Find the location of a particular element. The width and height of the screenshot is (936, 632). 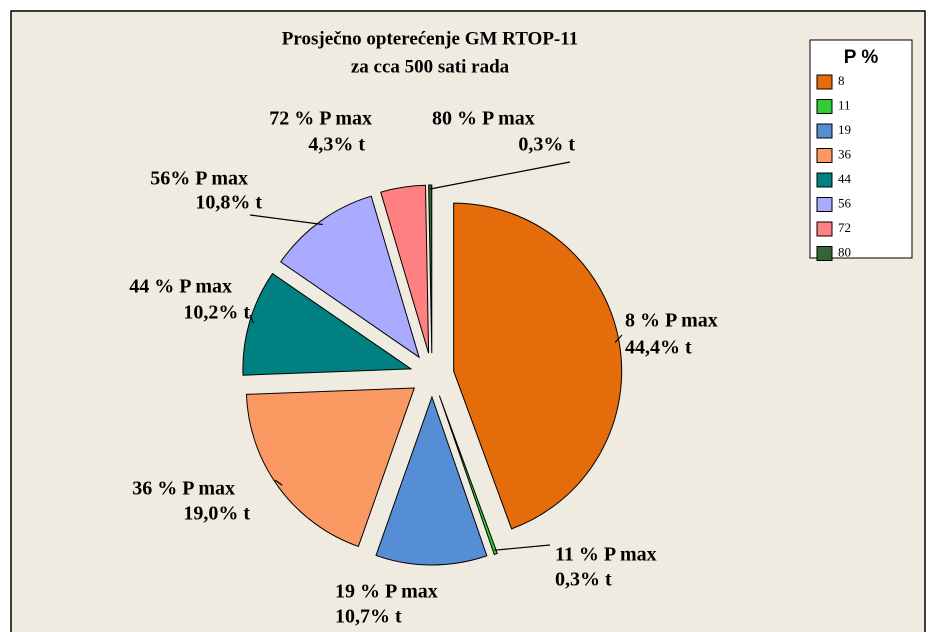

legend-label: 11 is located at coordinates (844, 104).